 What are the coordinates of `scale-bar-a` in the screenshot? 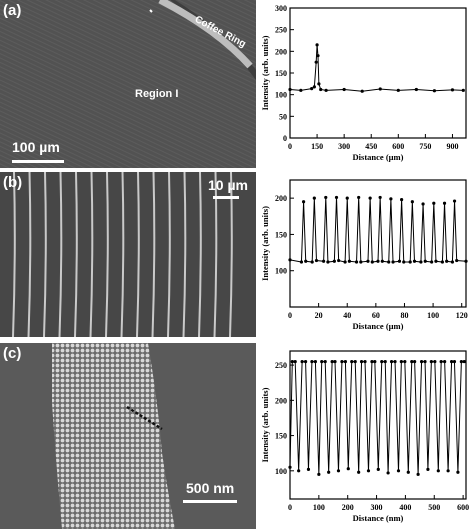 It's located at (38, 161).